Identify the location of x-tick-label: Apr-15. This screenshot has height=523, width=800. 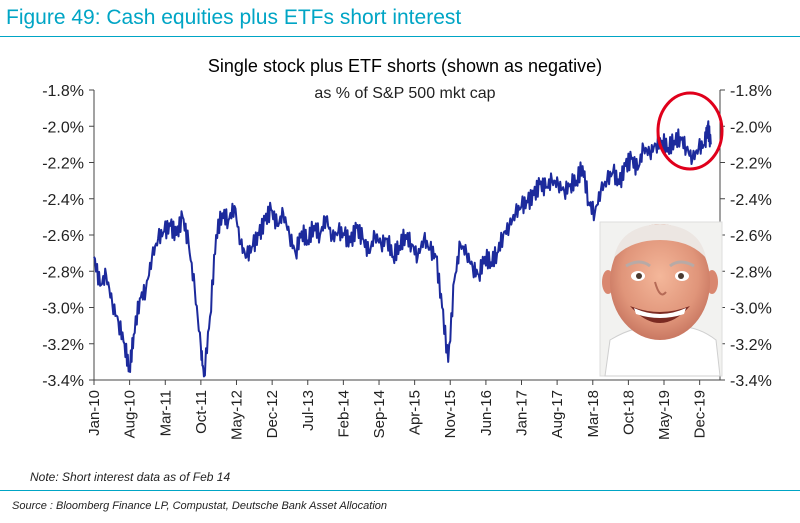
(415, 412).